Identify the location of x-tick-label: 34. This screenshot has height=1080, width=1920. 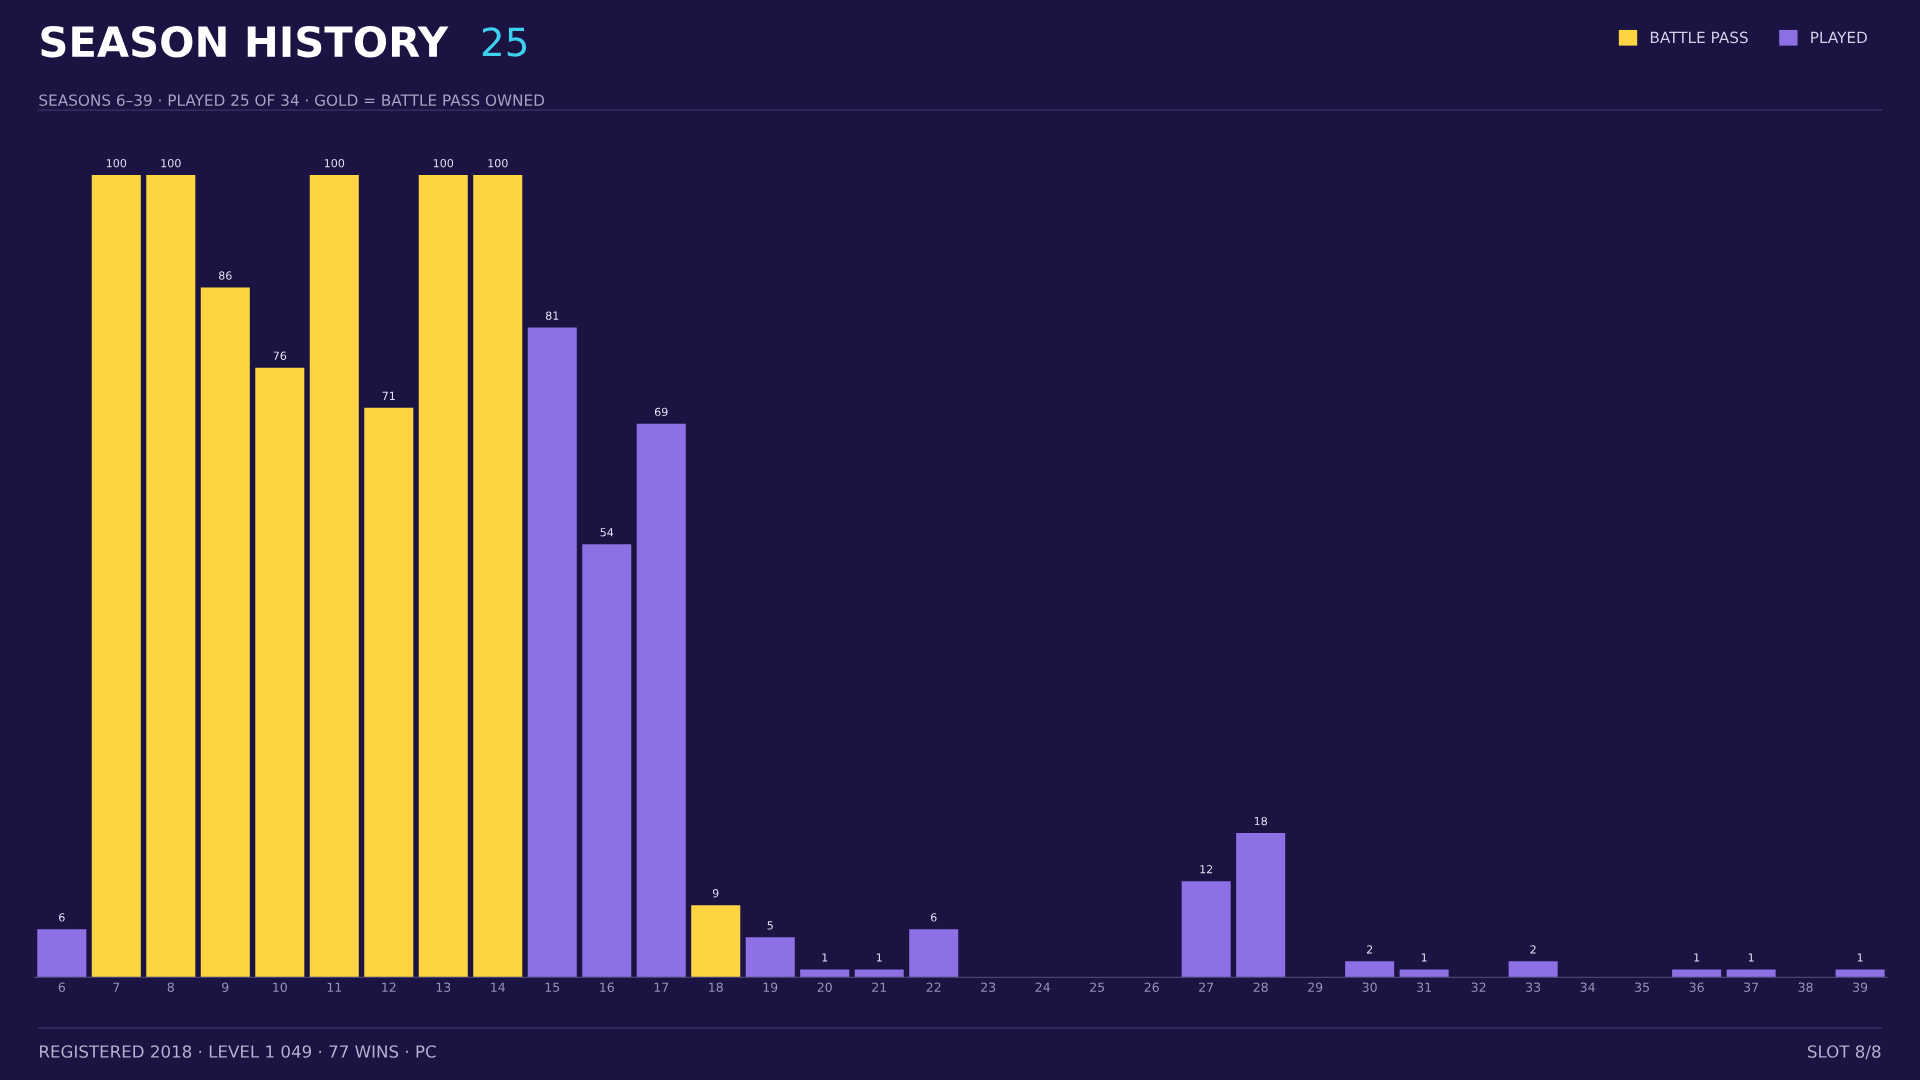
(1587, 987).